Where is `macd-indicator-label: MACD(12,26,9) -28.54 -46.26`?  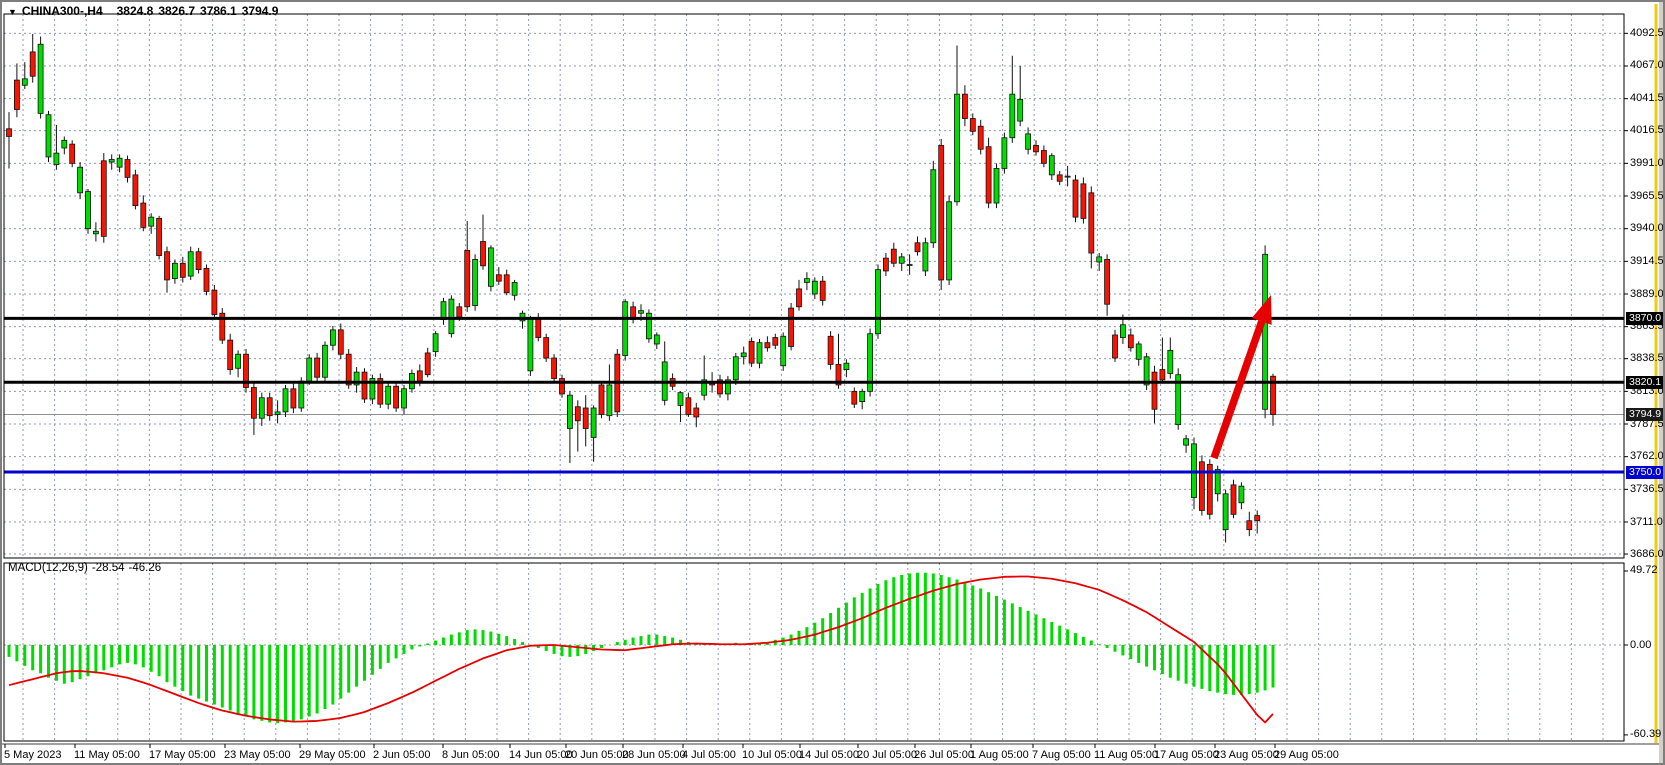
macd-indicator-label: MACD(12,26,9) -28.54 -46.26 is located at coordinates (86, 568).